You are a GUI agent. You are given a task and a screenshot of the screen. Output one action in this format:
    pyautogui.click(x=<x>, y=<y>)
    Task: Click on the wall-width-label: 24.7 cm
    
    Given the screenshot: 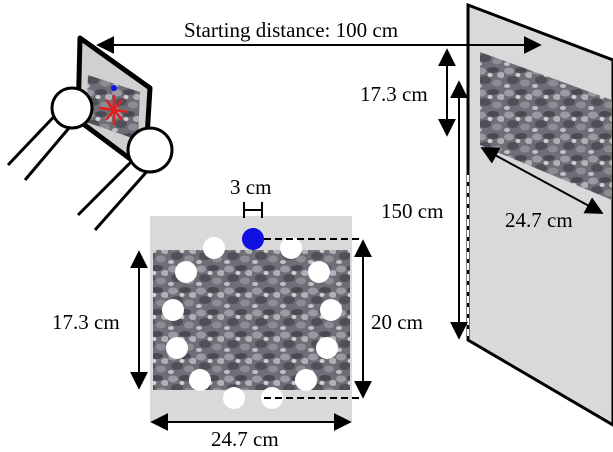 What is the action you would take?
    pyautogui.click(x=539, y=220)
    